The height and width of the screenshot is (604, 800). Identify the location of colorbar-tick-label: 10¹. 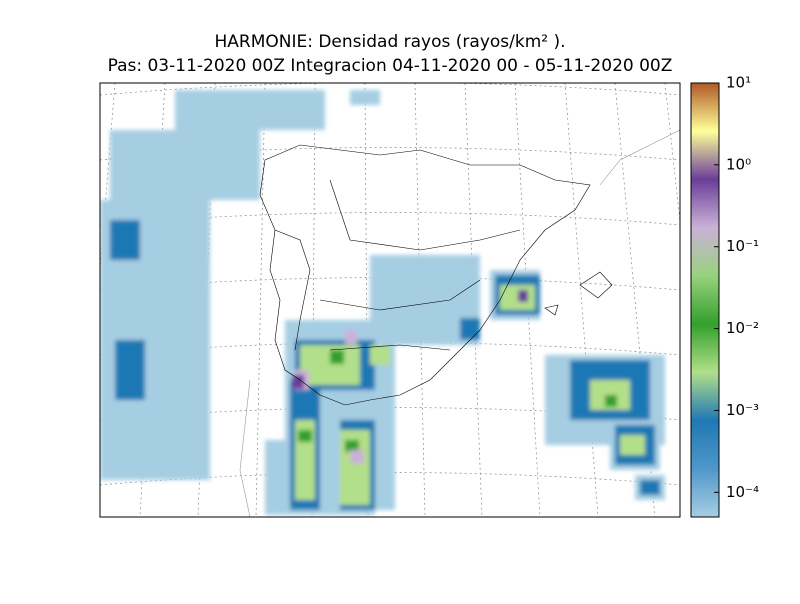
(738, 83).